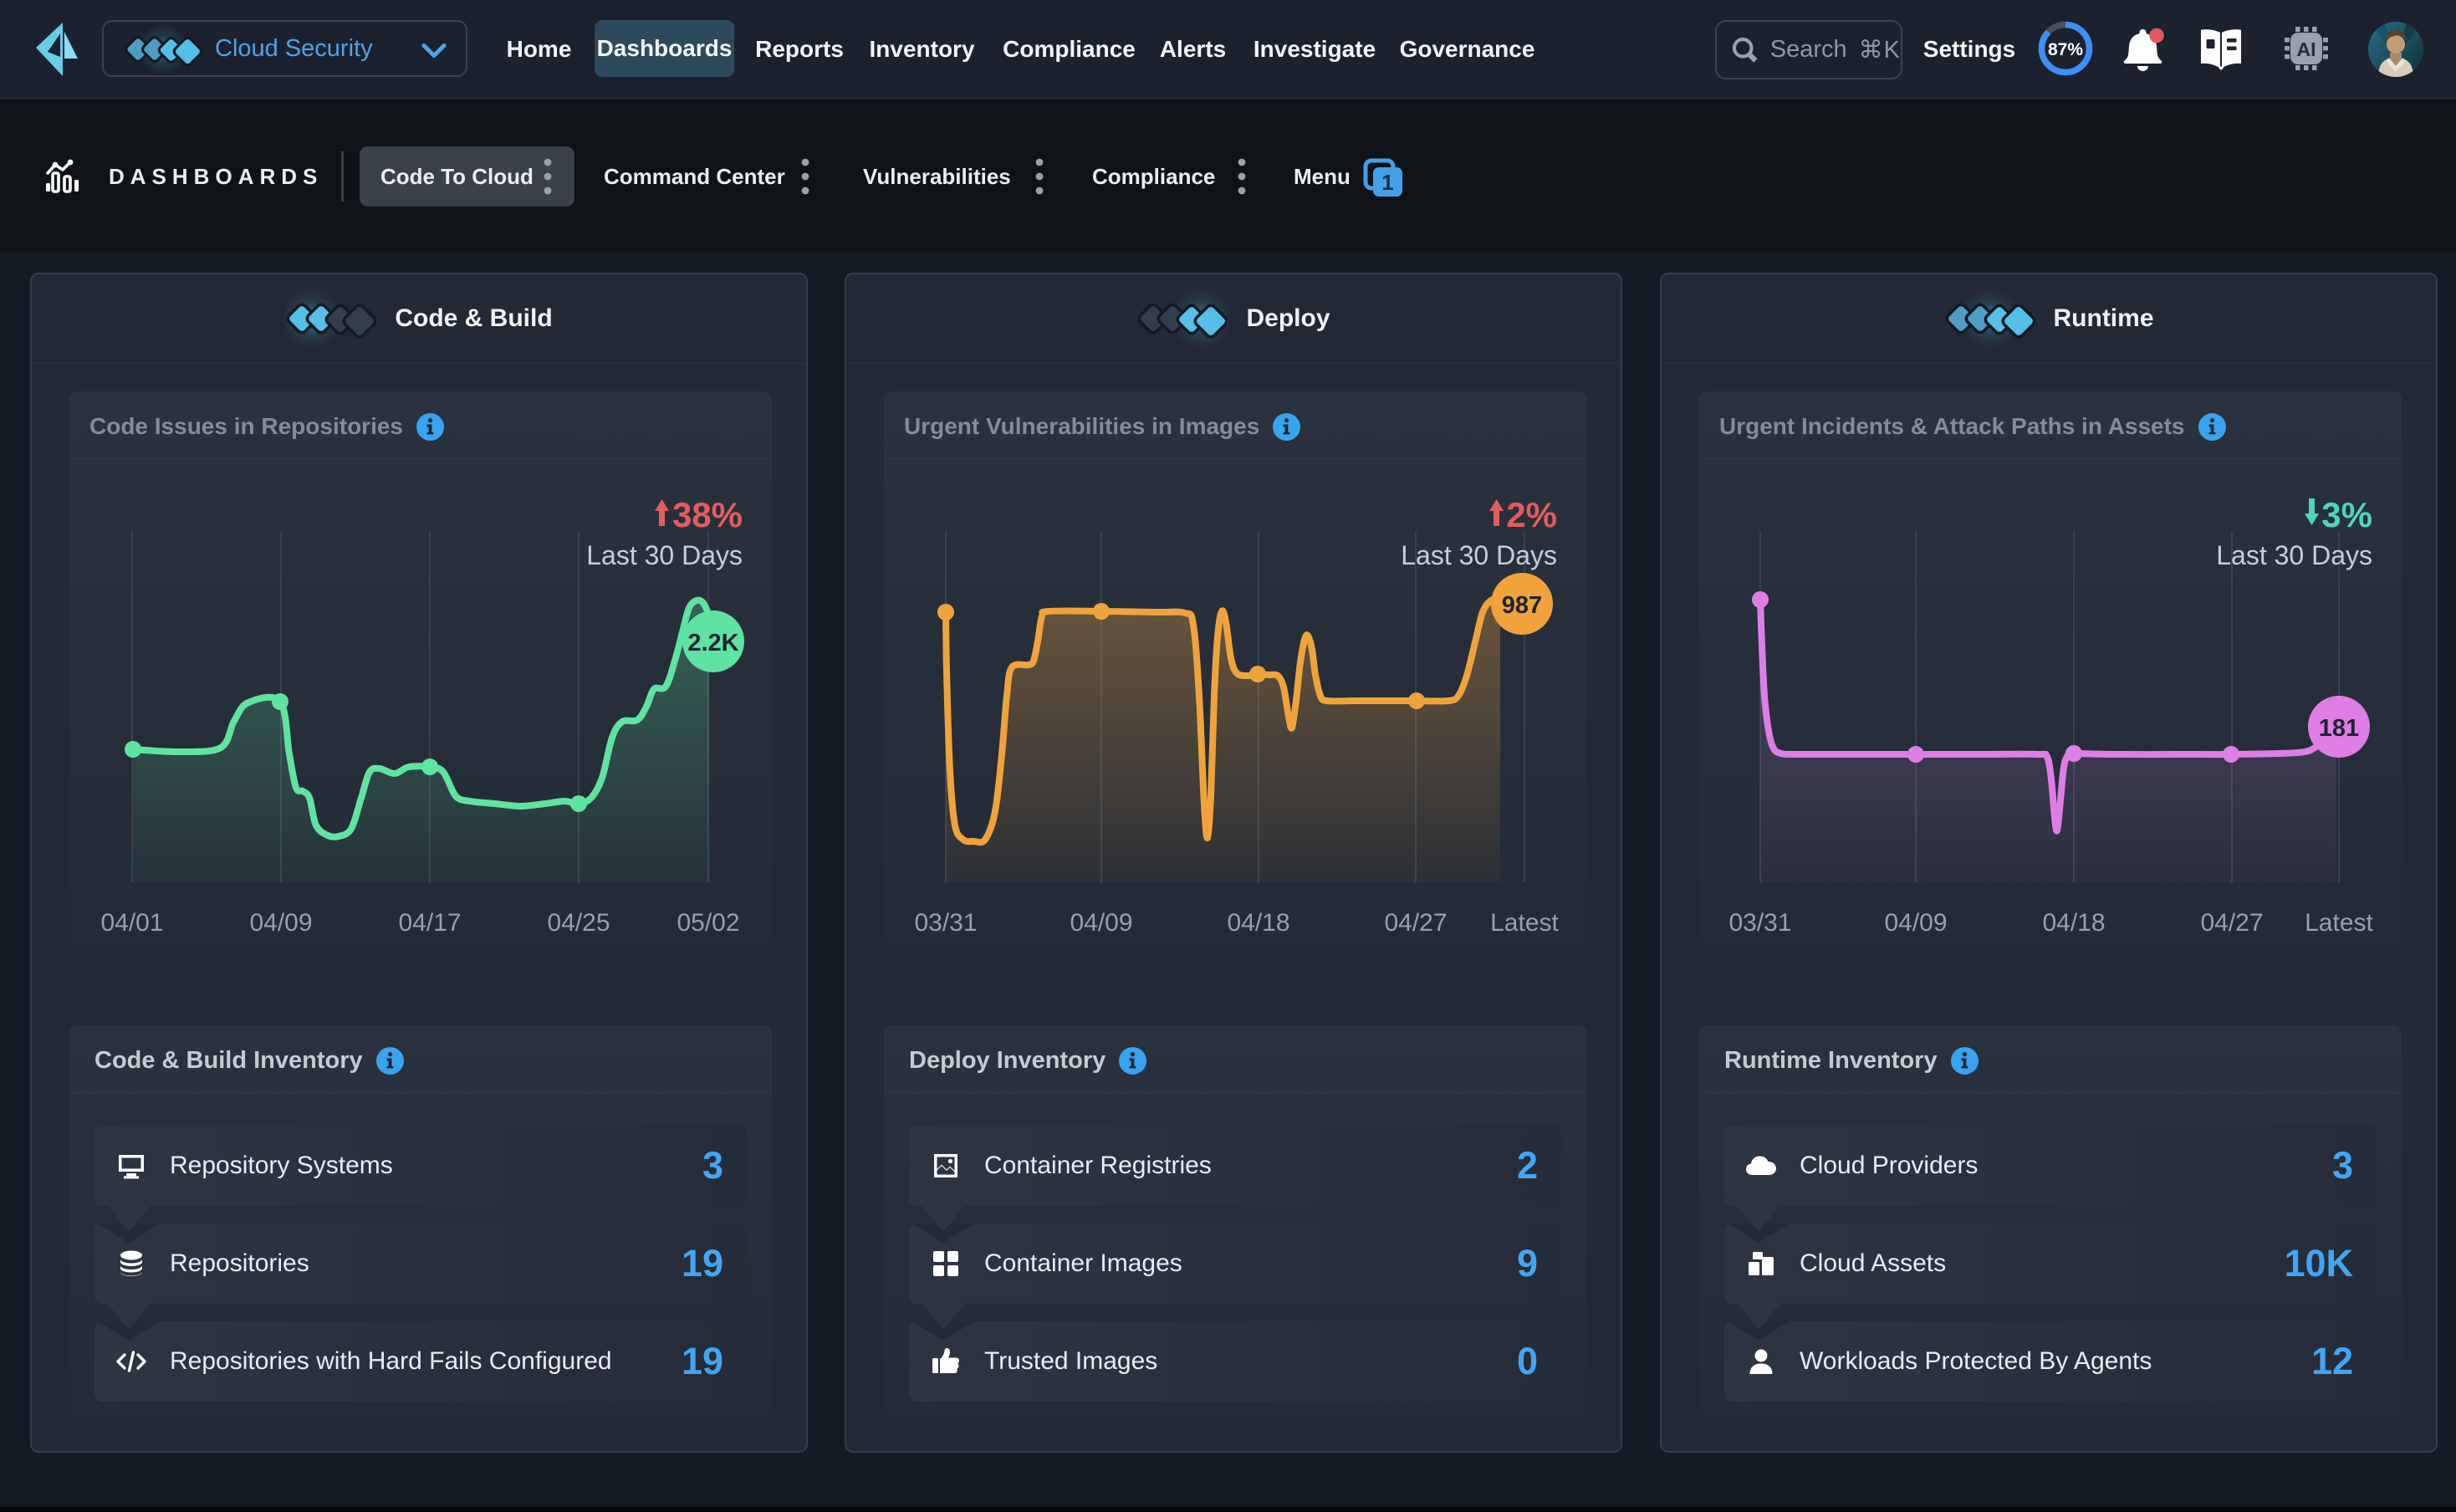  Describe the element at coordinates (2339, 728) in the screenshot. I see `svg-text: 181` at that location.